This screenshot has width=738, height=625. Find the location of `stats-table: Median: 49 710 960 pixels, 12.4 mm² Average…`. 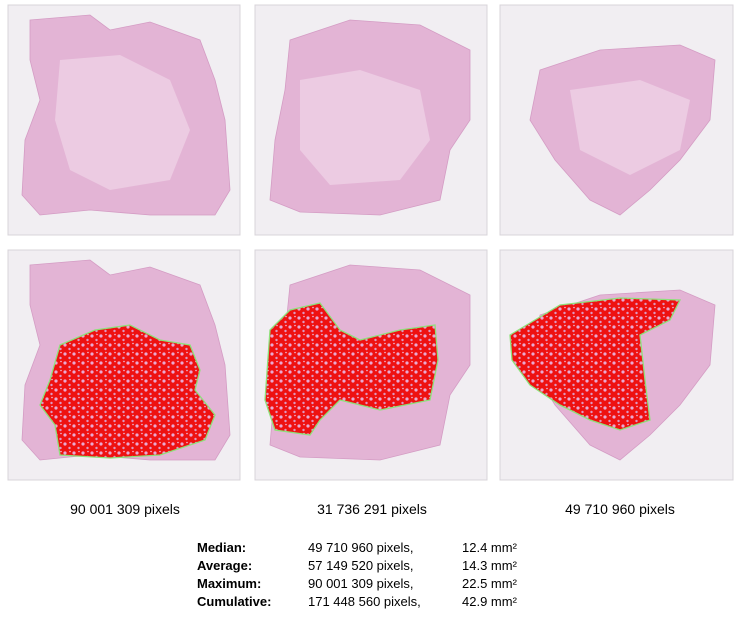

stats-table: Median: 49 710 960 pixels, 12.4 mm² Average… is located at coordinates (357, 574).